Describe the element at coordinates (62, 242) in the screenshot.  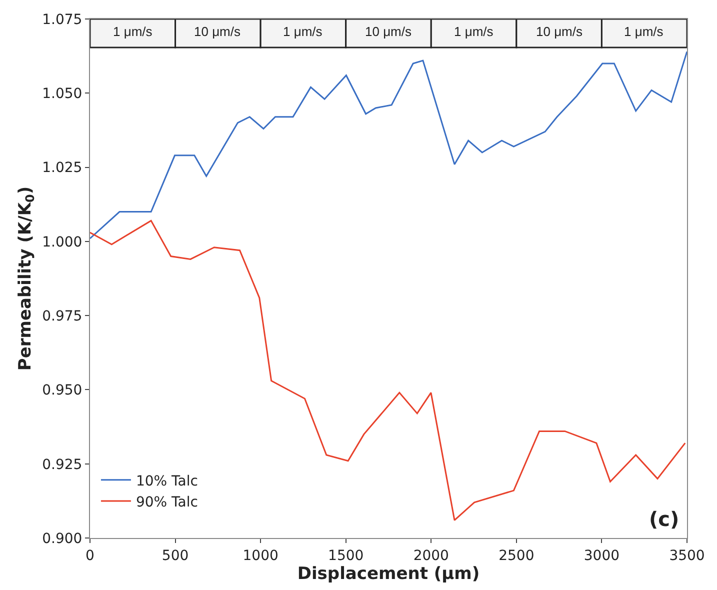
I see `y-tick-label: 1.000` at that location.